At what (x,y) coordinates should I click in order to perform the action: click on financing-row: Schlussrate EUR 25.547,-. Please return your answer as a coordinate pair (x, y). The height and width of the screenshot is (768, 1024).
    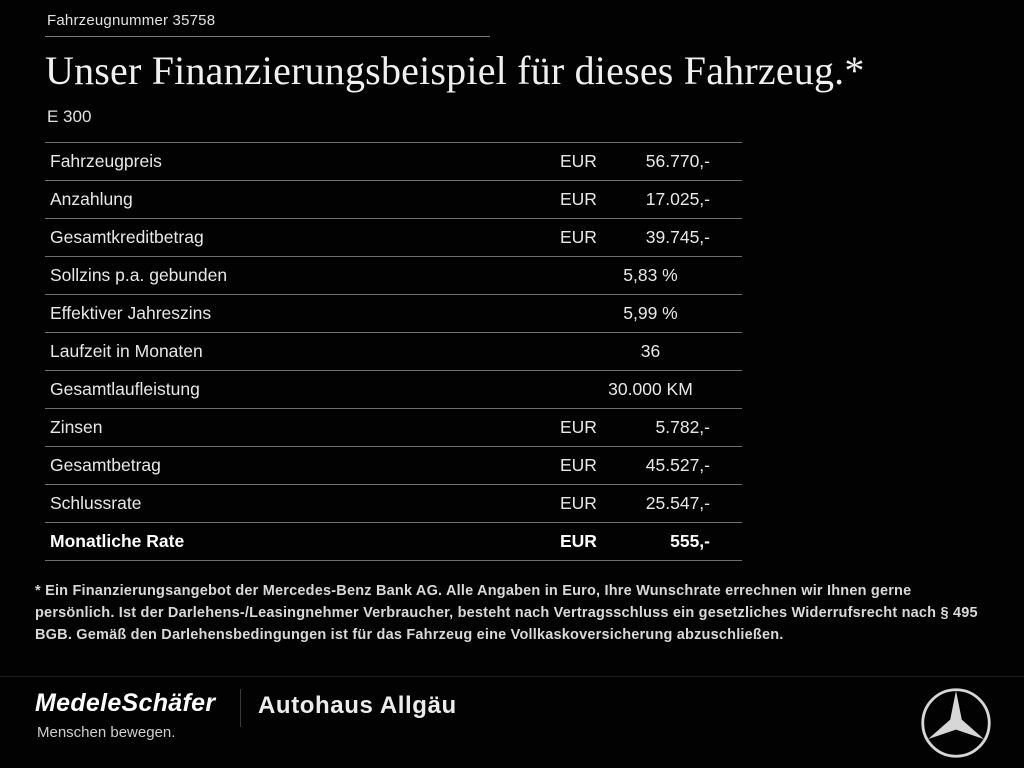
    Looking at the image, I should click on (393, 504).